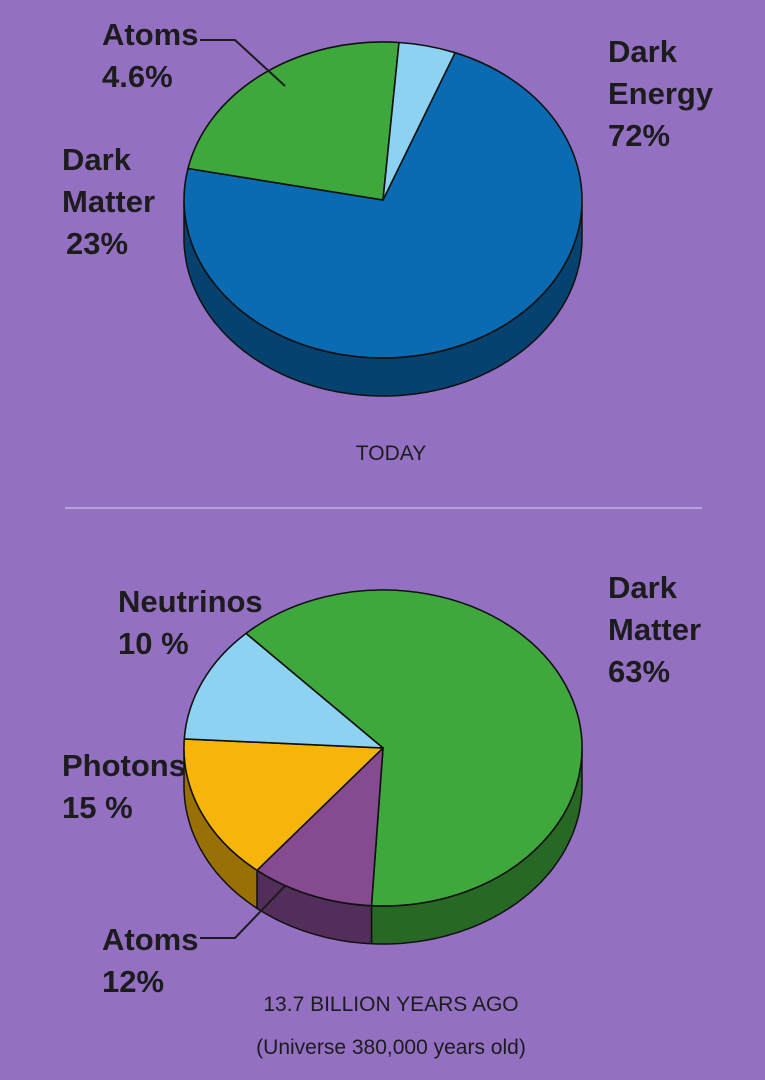 The width and height of the screenshot is (765, 1080). I want to click on chart-caption-today: TODAY, so click(391, 453).